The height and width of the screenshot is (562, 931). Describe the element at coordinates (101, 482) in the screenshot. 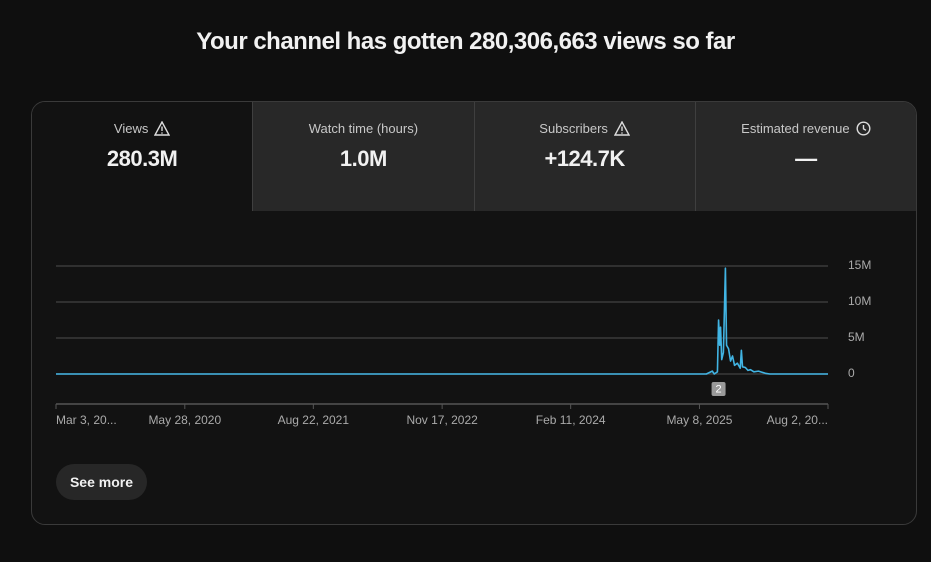

I see `see-more-button: See more` at that location.